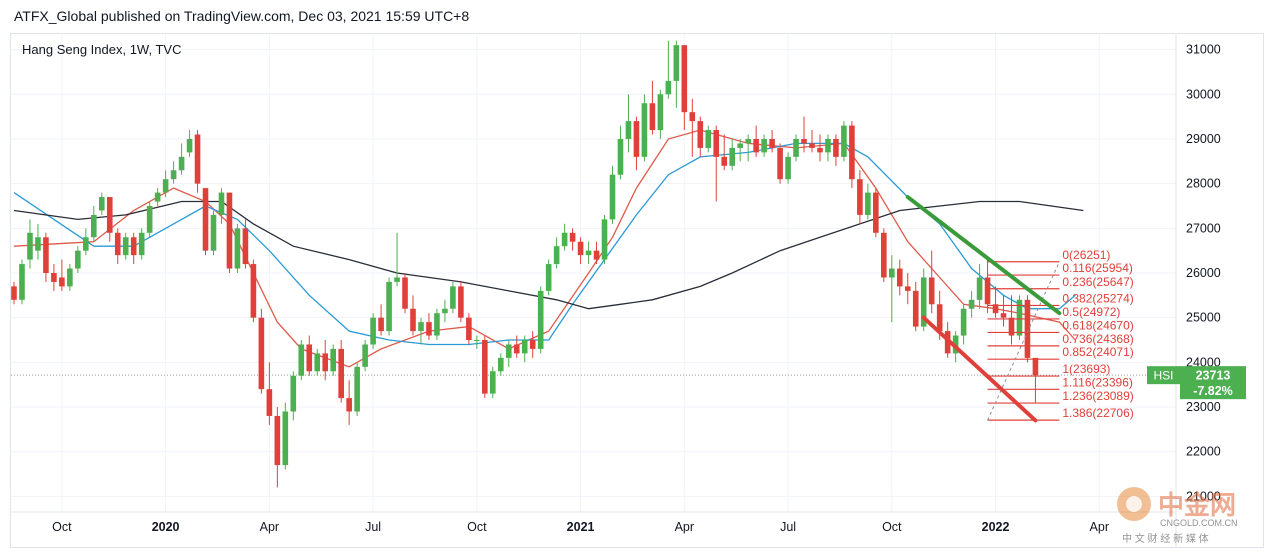  Describe the element at coordinates (102, 49) in the screenshot. I see `symbol-title: Hang Seng Index, 1W, TVC` at that location.